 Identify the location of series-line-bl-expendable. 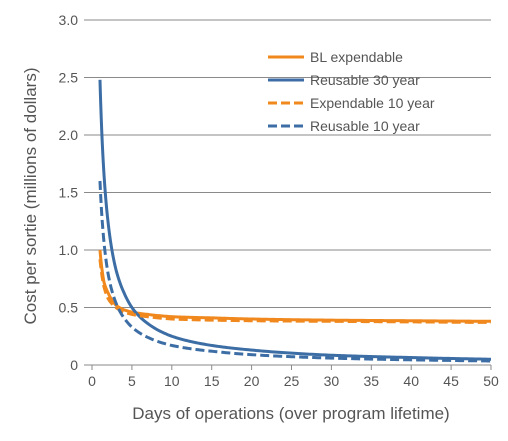
(295, 285).